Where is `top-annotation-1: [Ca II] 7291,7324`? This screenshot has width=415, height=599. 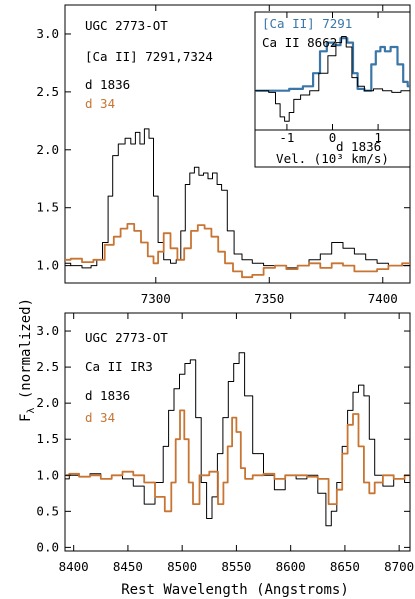 top-annotation-1: [Ca II] 7291,7324 is located at coordinates (149, 56).